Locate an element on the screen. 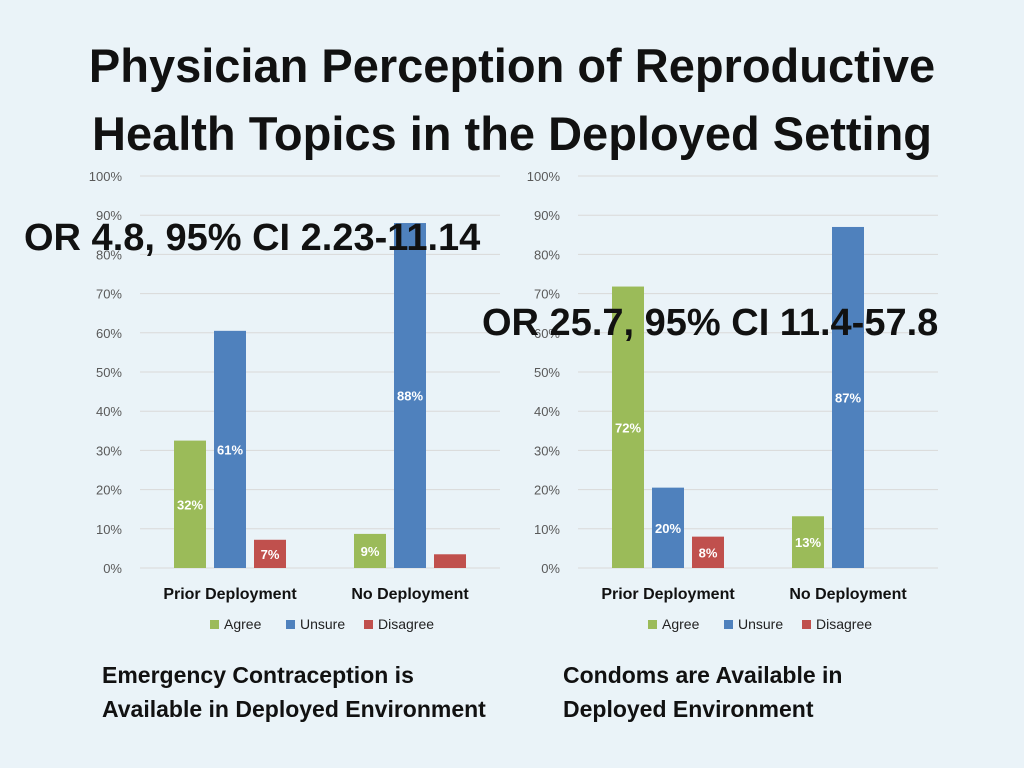 This screenshot has height=768, width=1024. left-legend-swatch-unsure is located at coordinates (290, 624).